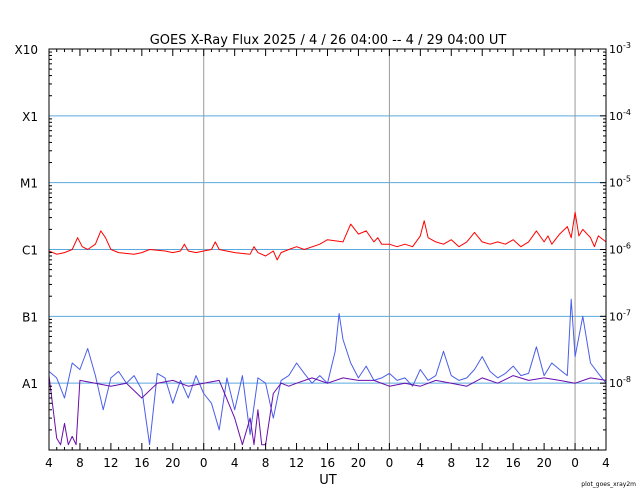  Describe the element at coordinates (620, 48) in the screenshot. I see `y-right-tick-label: 10⁻³` at that location.